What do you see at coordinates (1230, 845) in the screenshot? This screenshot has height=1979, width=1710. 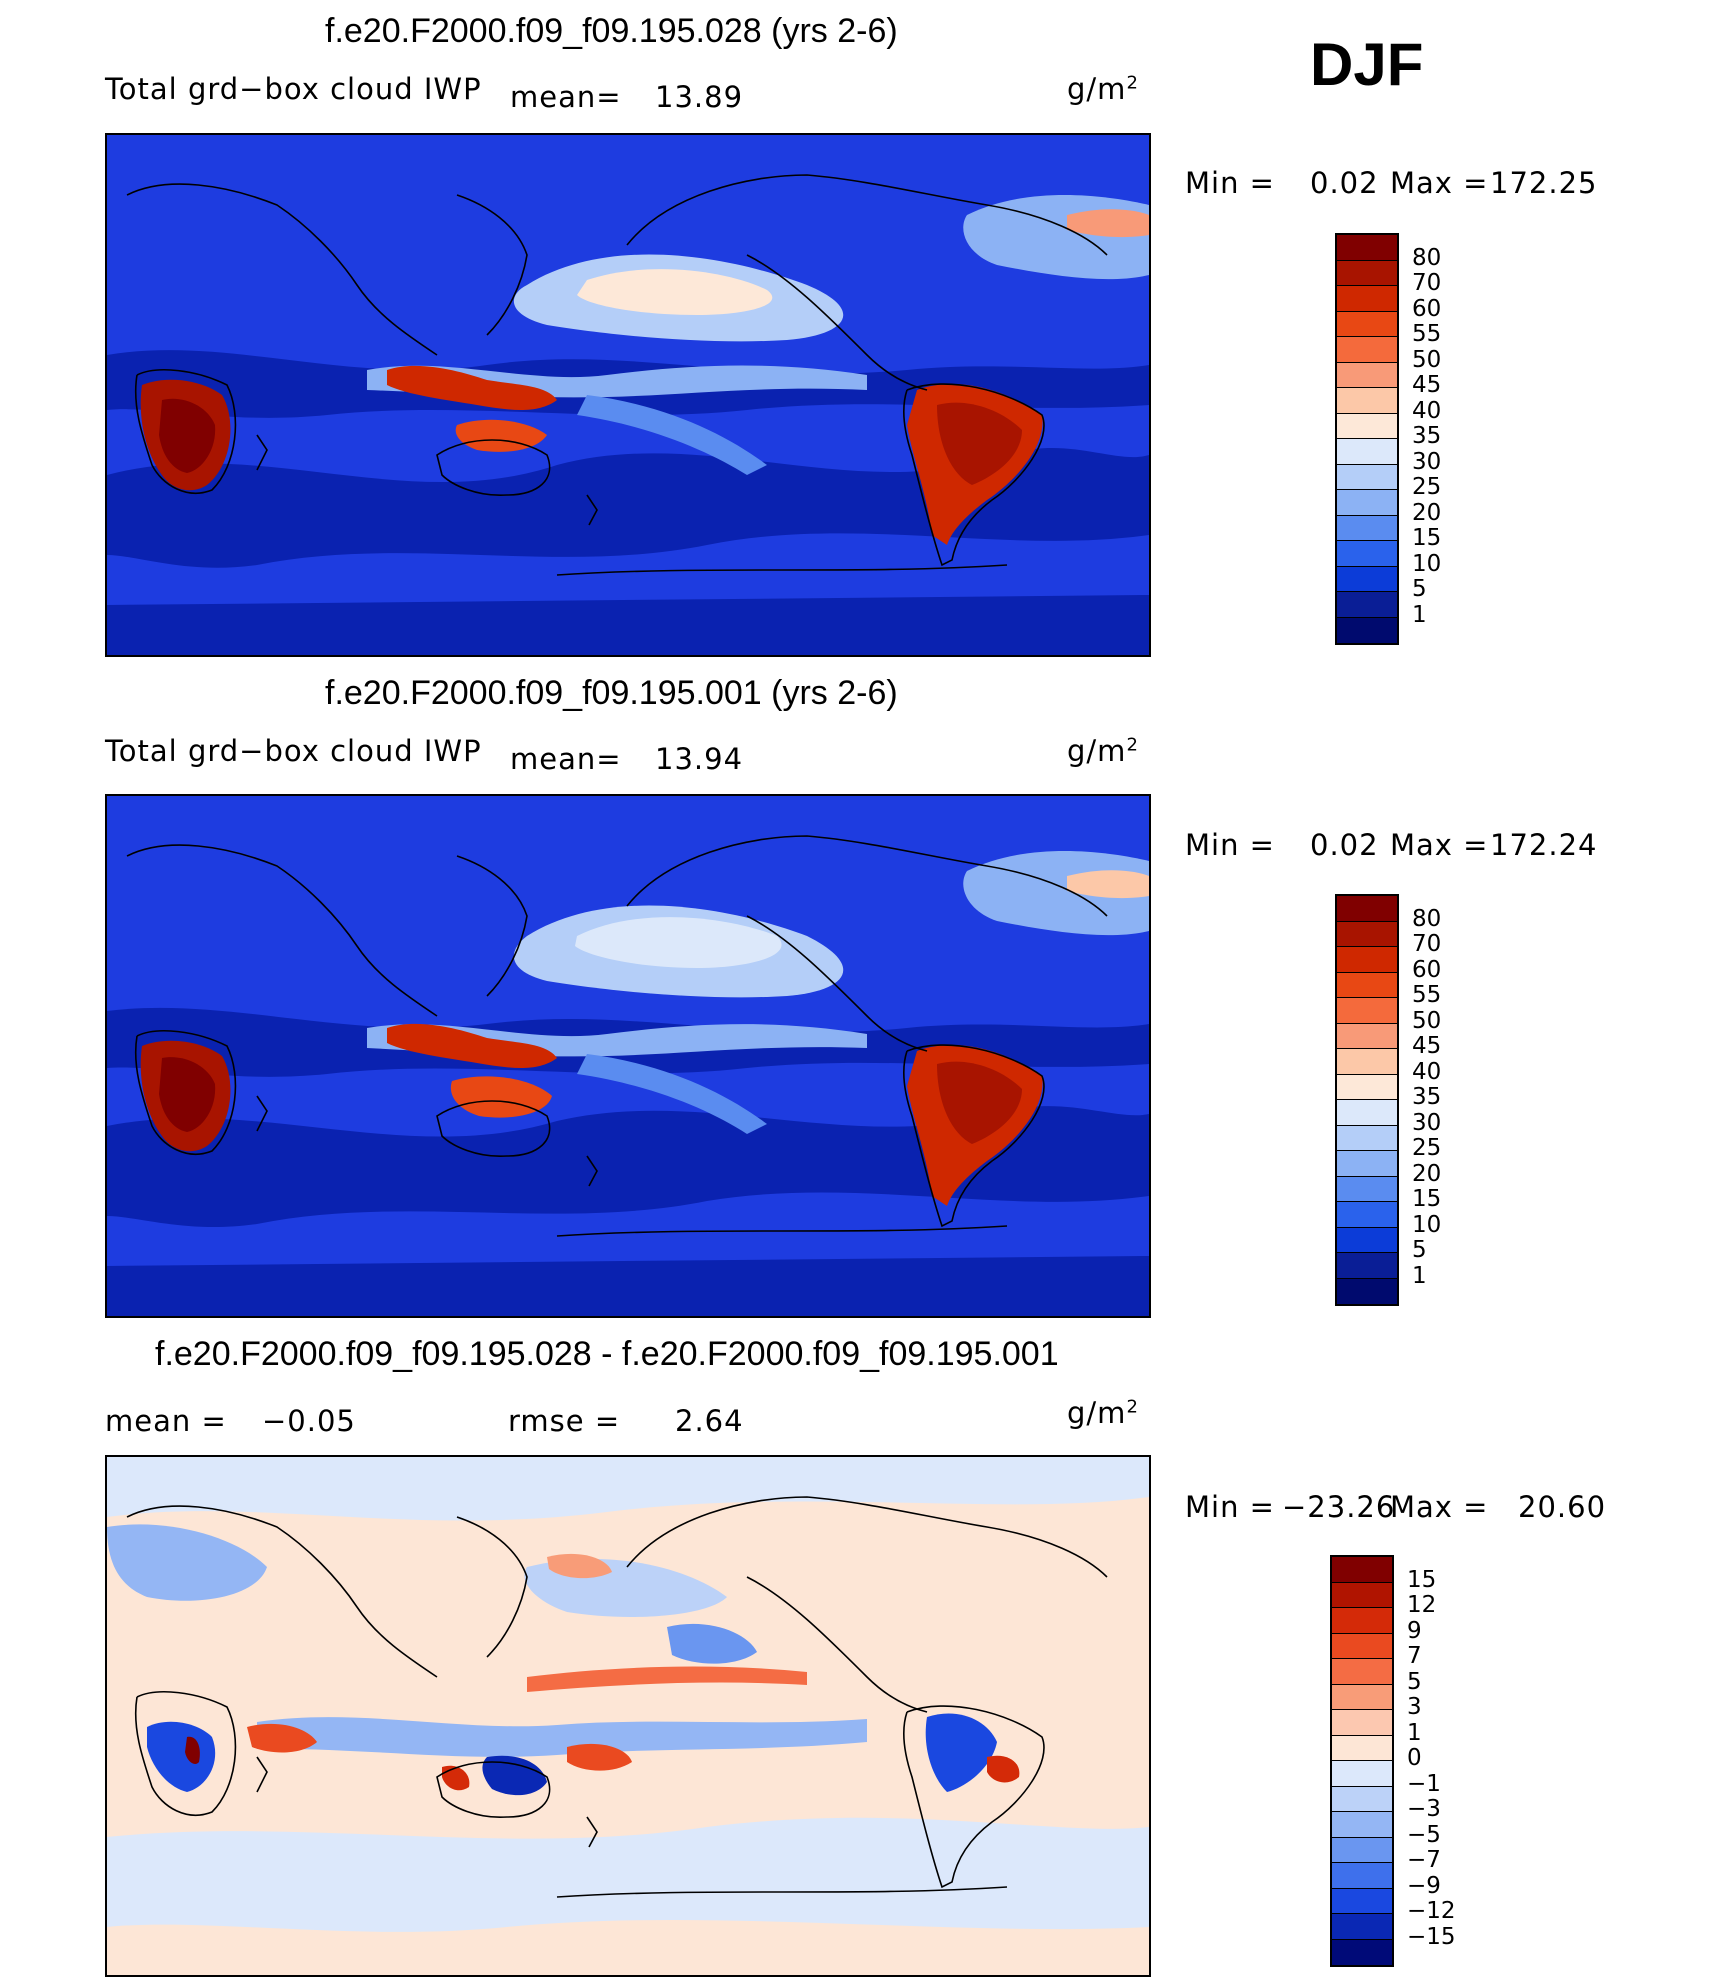 I see `panel2-min-label: Min =` at bounding box center [1230, 845].